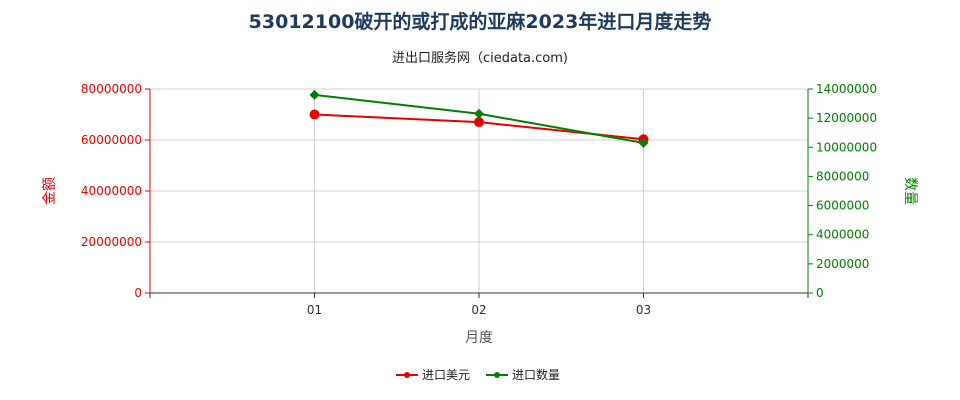  What do you see at coordinates (842, 206) in the screenshot?
I see `y-right-tick-label: 6000000` at bounding box center [842, 206].